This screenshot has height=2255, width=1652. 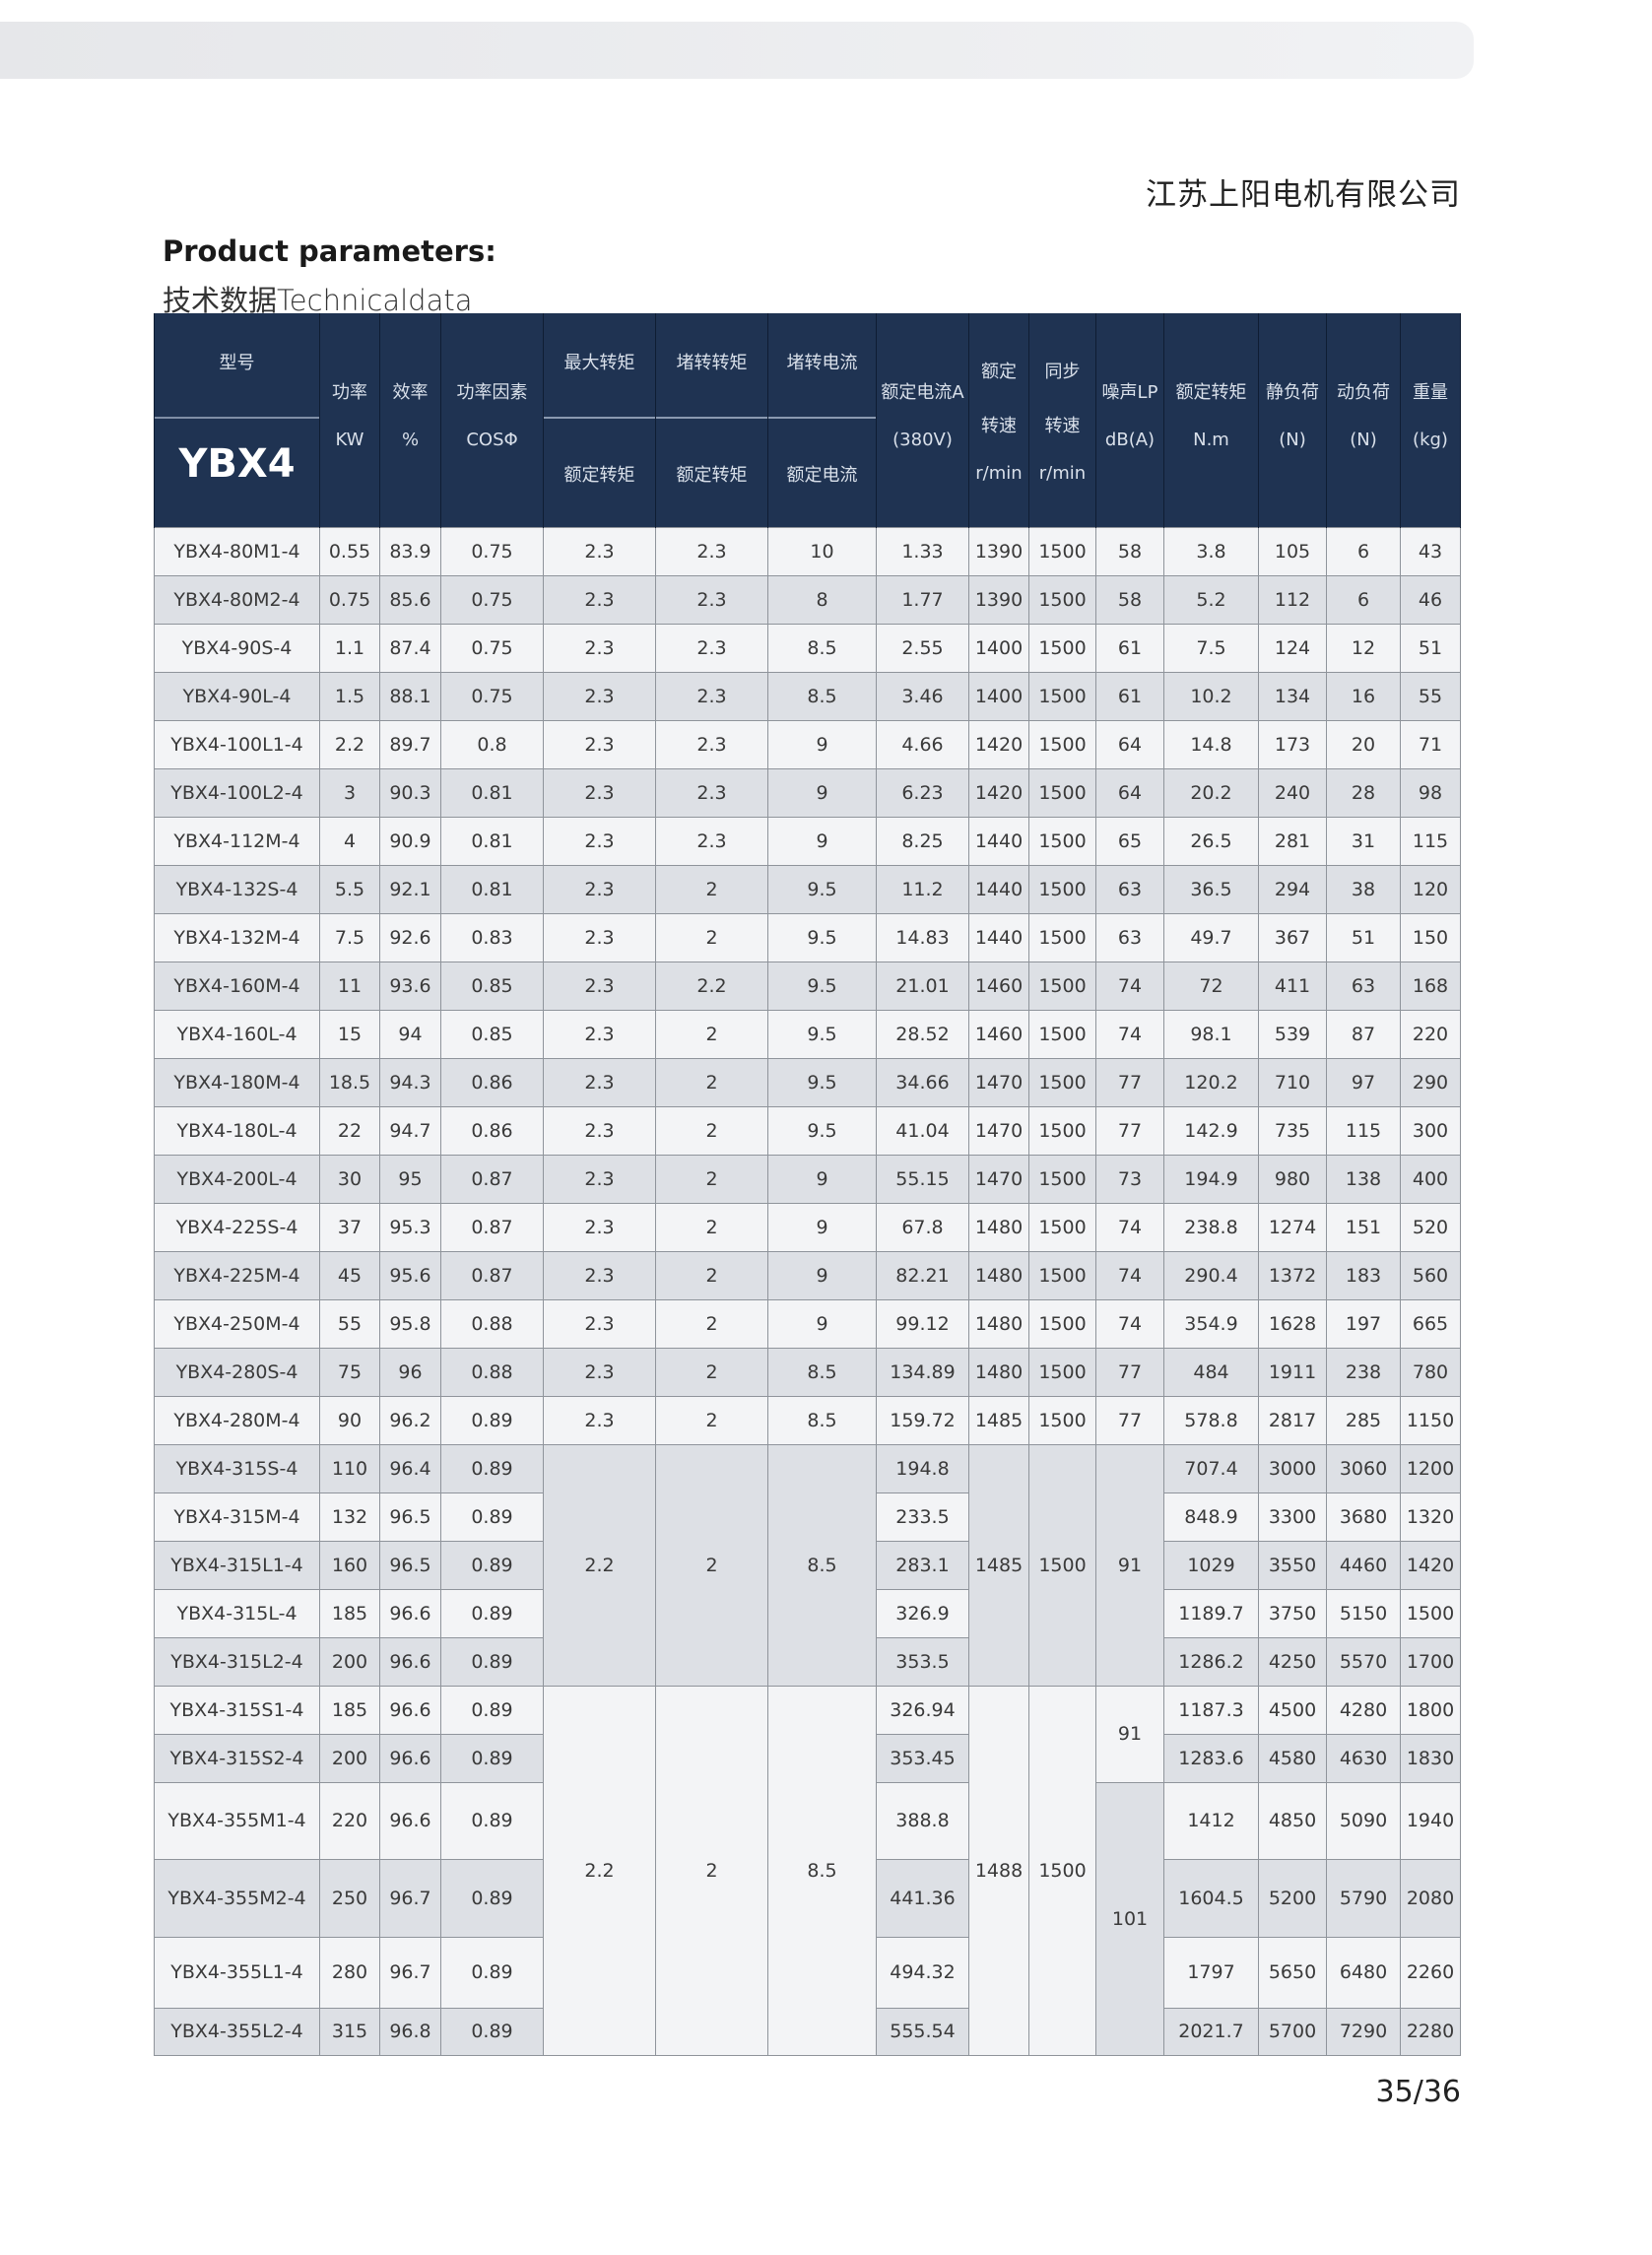 What do you see at coordinates (237, 1972) in the screenshot?
I see `cell-model: YBX4-355L1-4` at bounding box center [237, 1972].